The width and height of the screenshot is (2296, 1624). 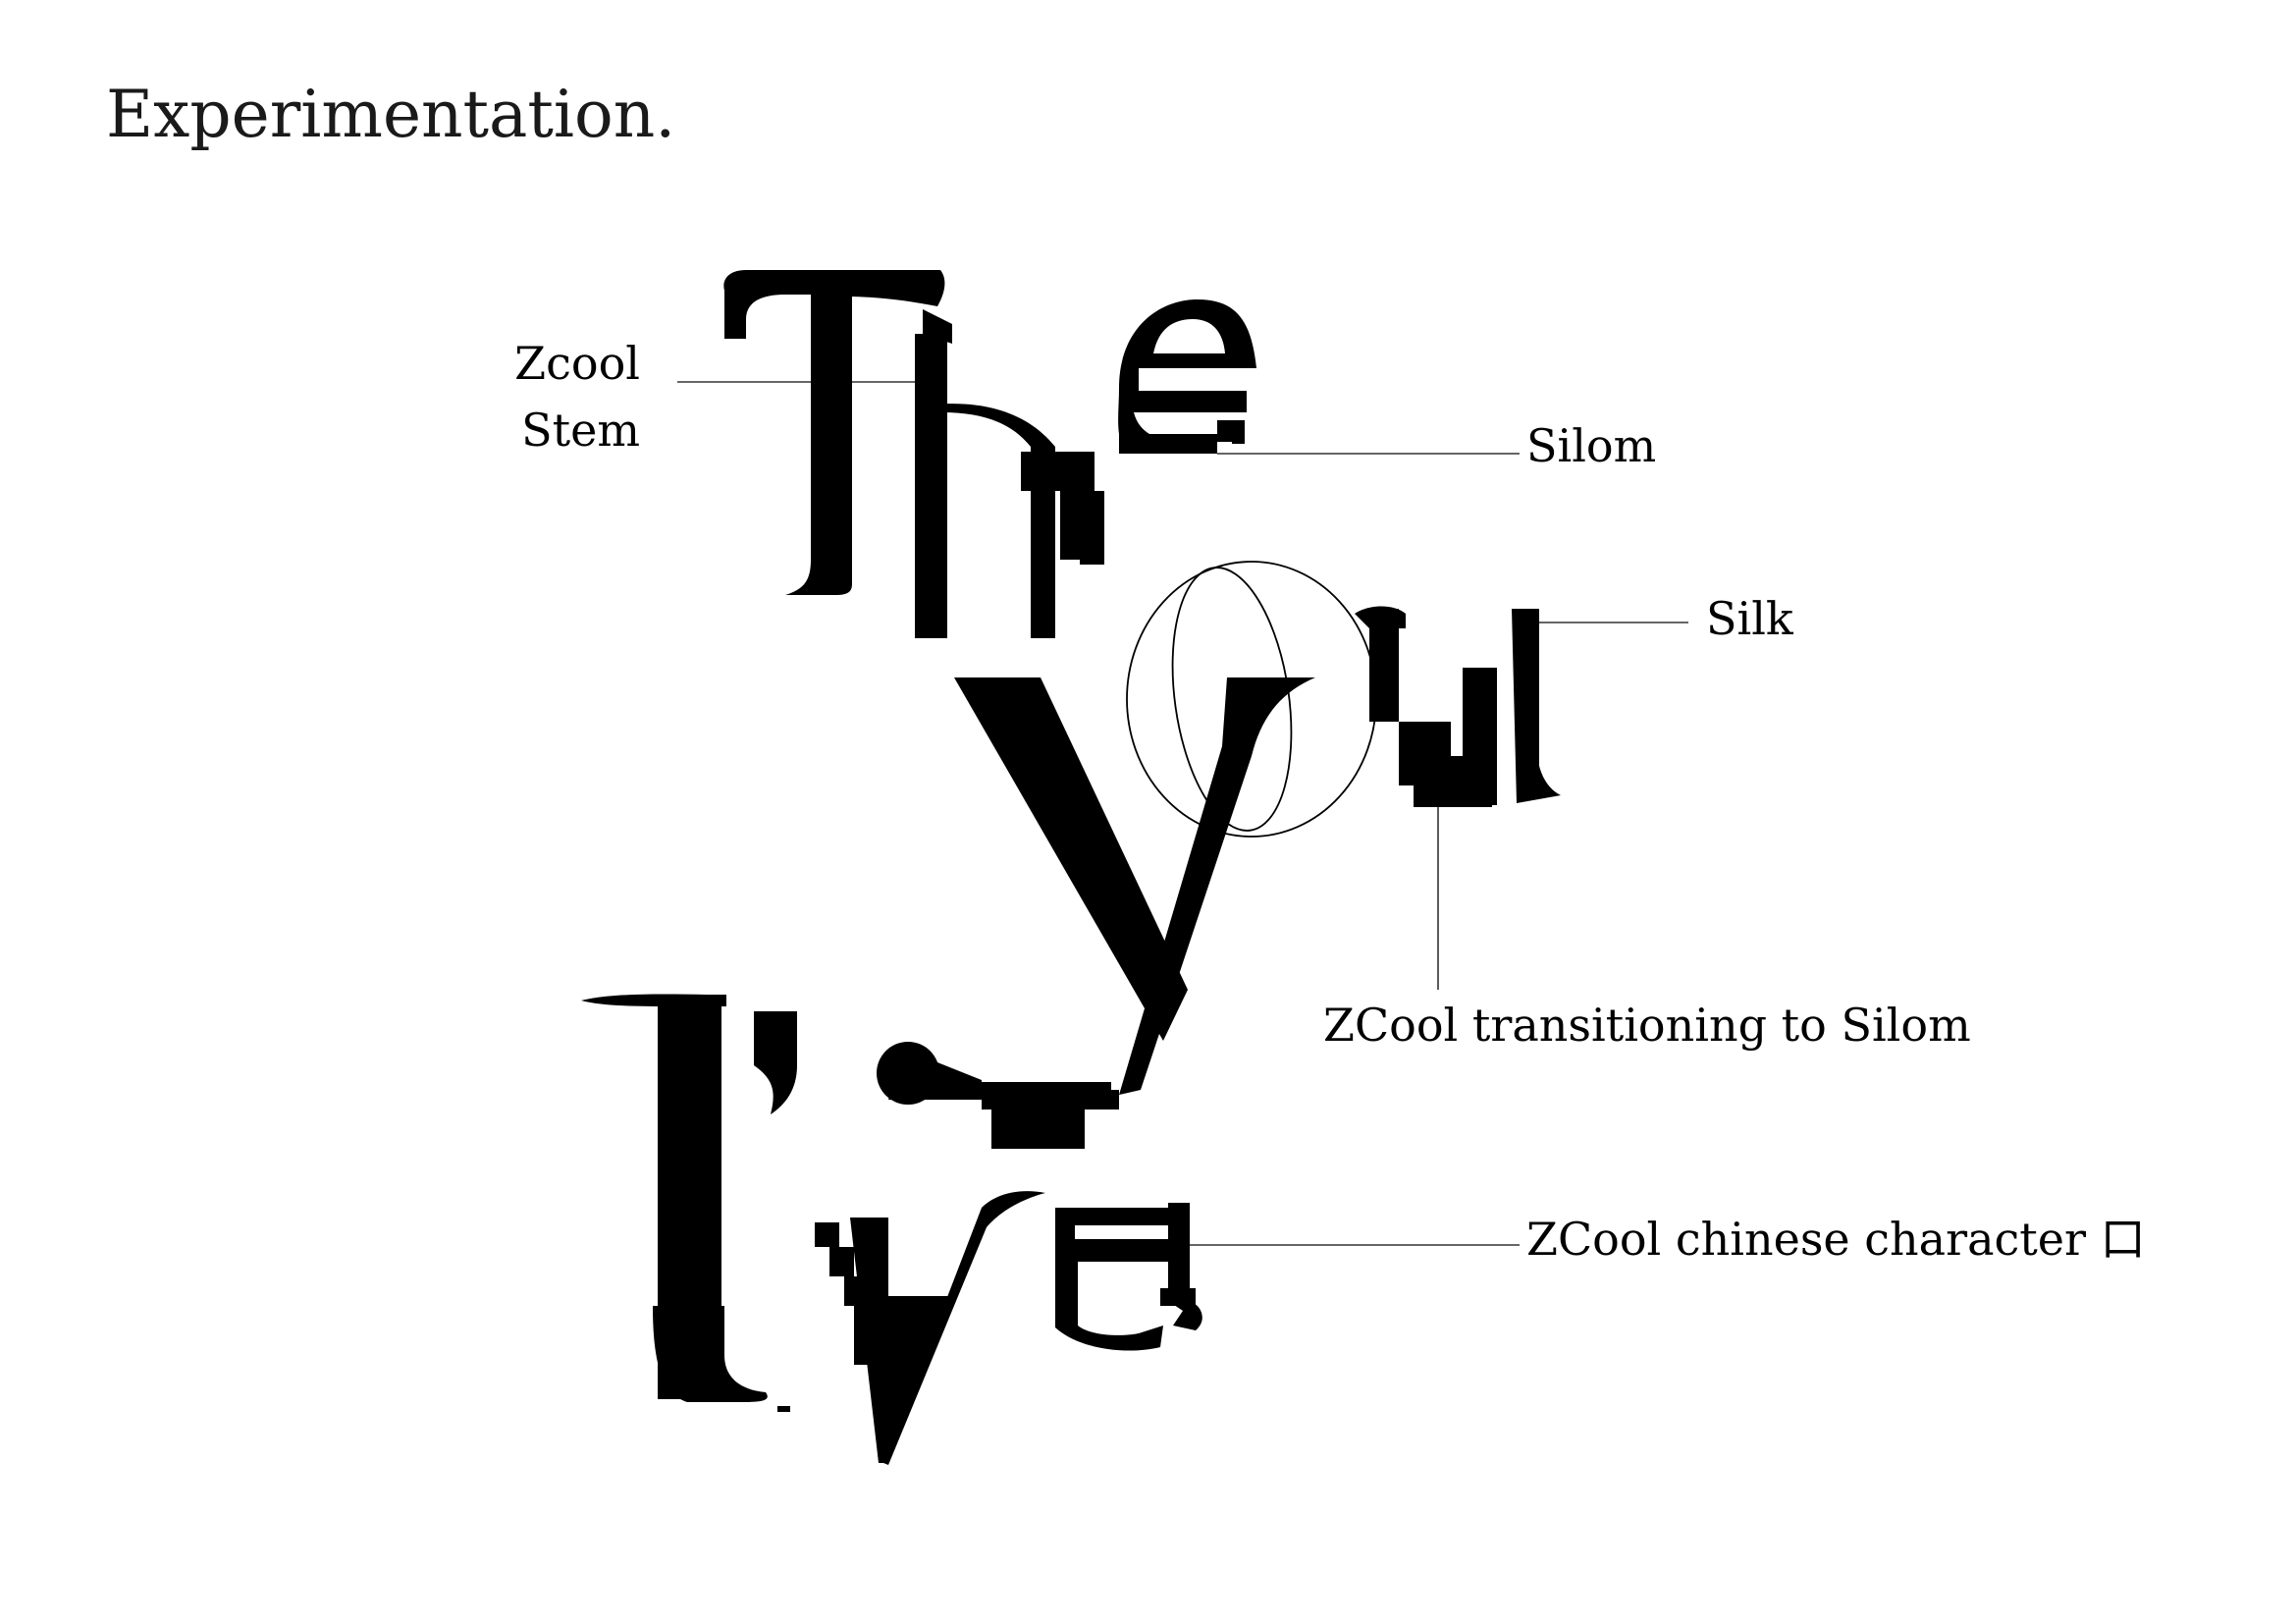 What do you see at coordinates (834, 432) in the screenshot?
I see `glyph-T` at bounding box center [834, 432].